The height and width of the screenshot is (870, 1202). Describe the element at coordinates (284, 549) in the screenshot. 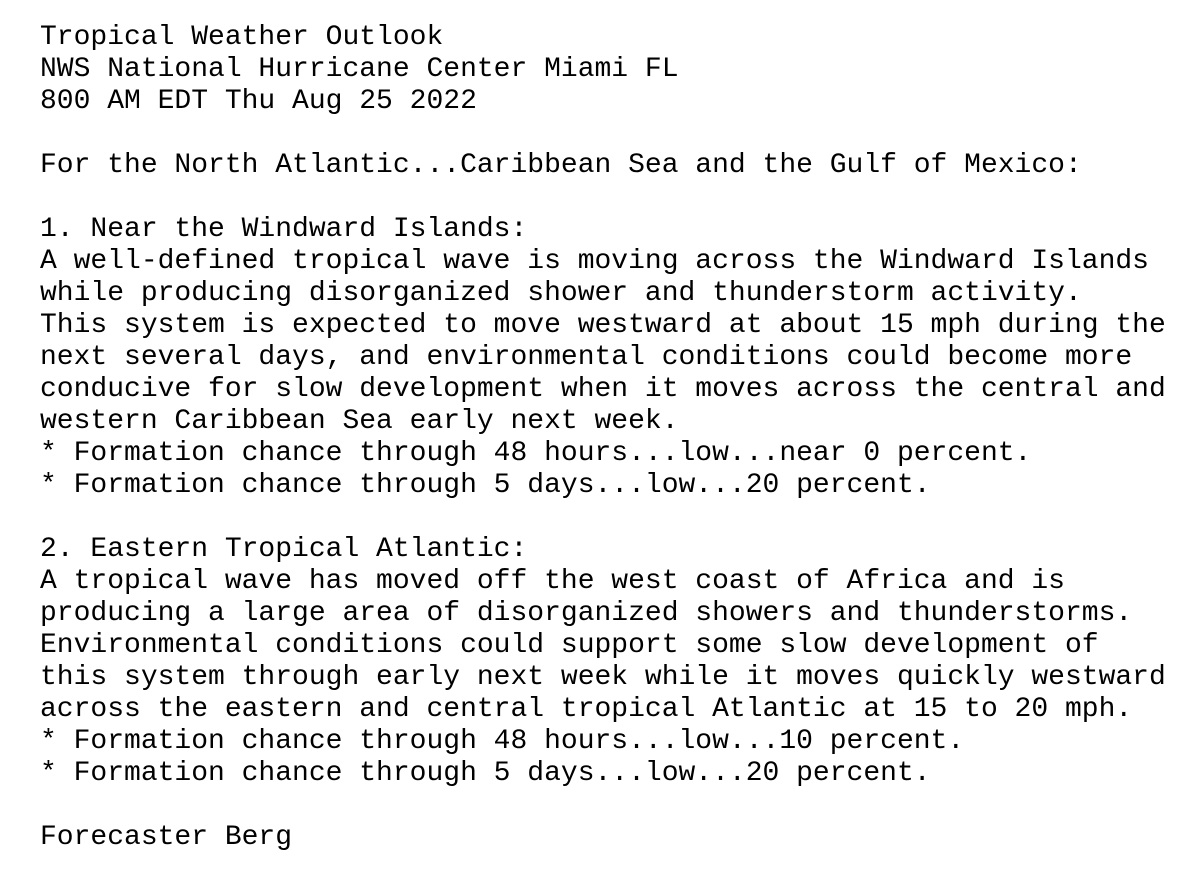

I see `system-title: 2. Eastern Tropical Atlantic:` at that location.